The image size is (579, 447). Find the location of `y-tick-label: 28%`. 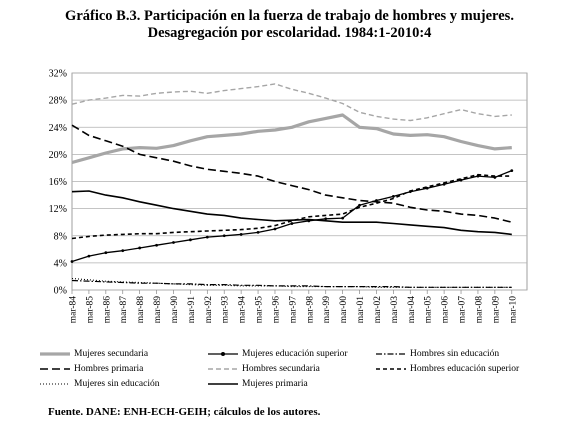

y-tick-label: 28% is located at coordinates (58, 101).